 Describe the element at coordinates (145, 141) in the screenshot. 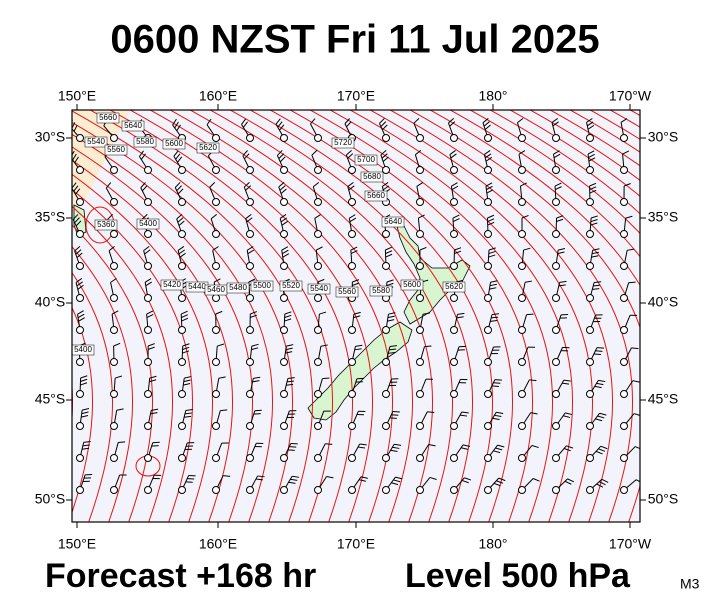

I see `contour-label: 5580` at that location.